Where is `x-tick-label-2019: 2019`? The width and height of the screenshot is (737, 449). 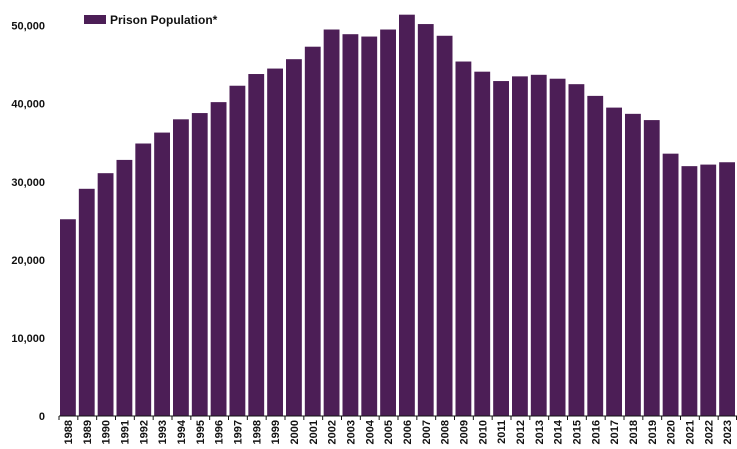 x-tick-label-2019: 2019 is located at coordinates (653, 432).